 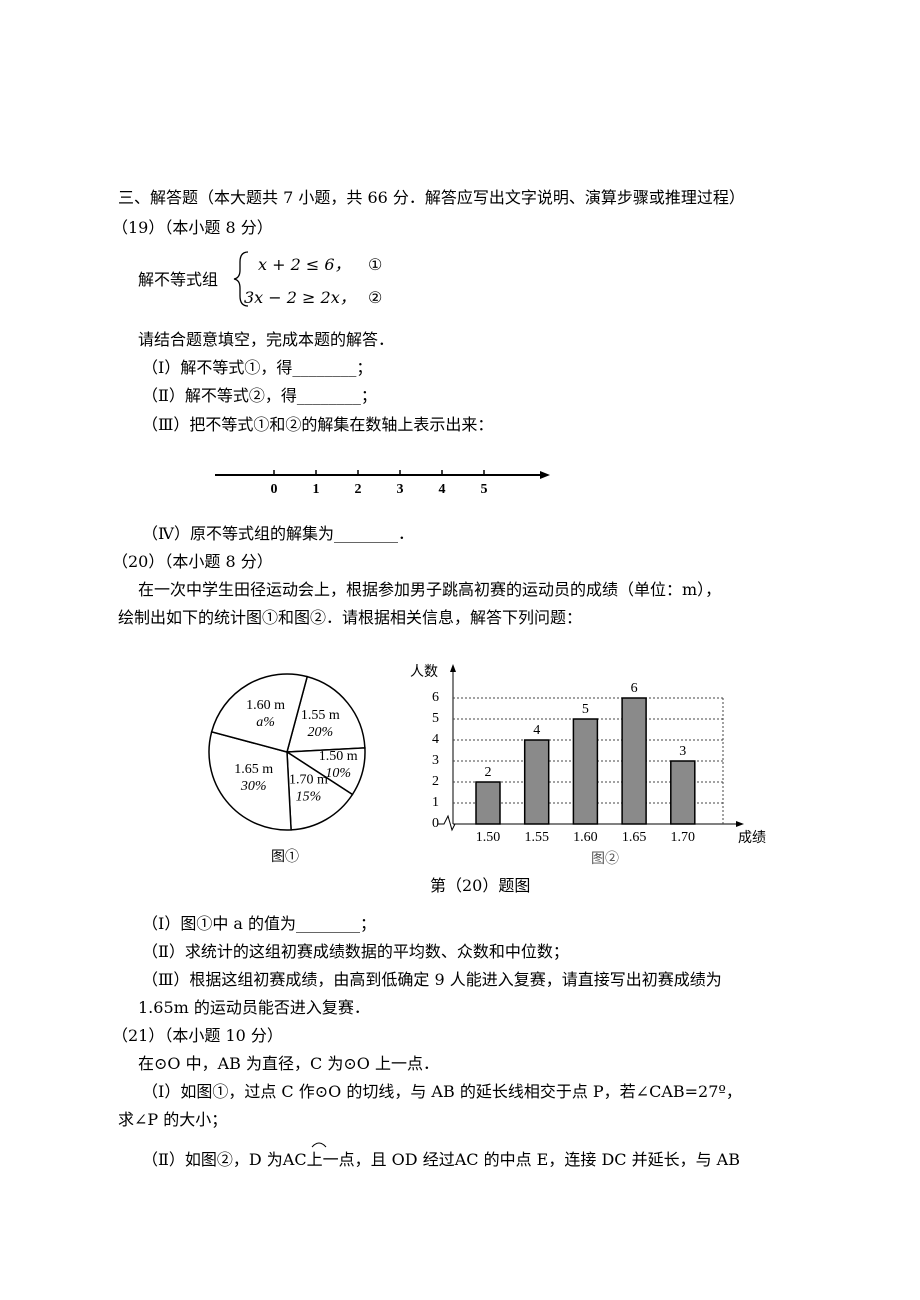 What do you see at coordinates (309, 796) in the screenshot?
I see `slice-value-label: 15%` at bounding box center [309, 796].